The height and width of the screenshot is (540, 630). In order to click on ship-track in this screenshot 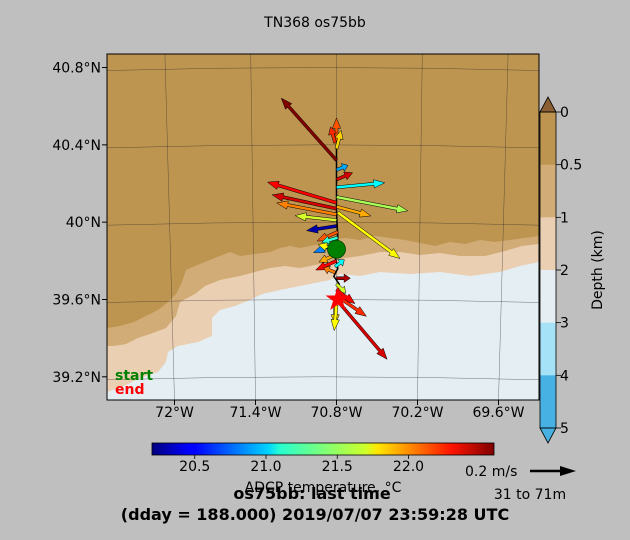, I will do `click(336, 220)`.